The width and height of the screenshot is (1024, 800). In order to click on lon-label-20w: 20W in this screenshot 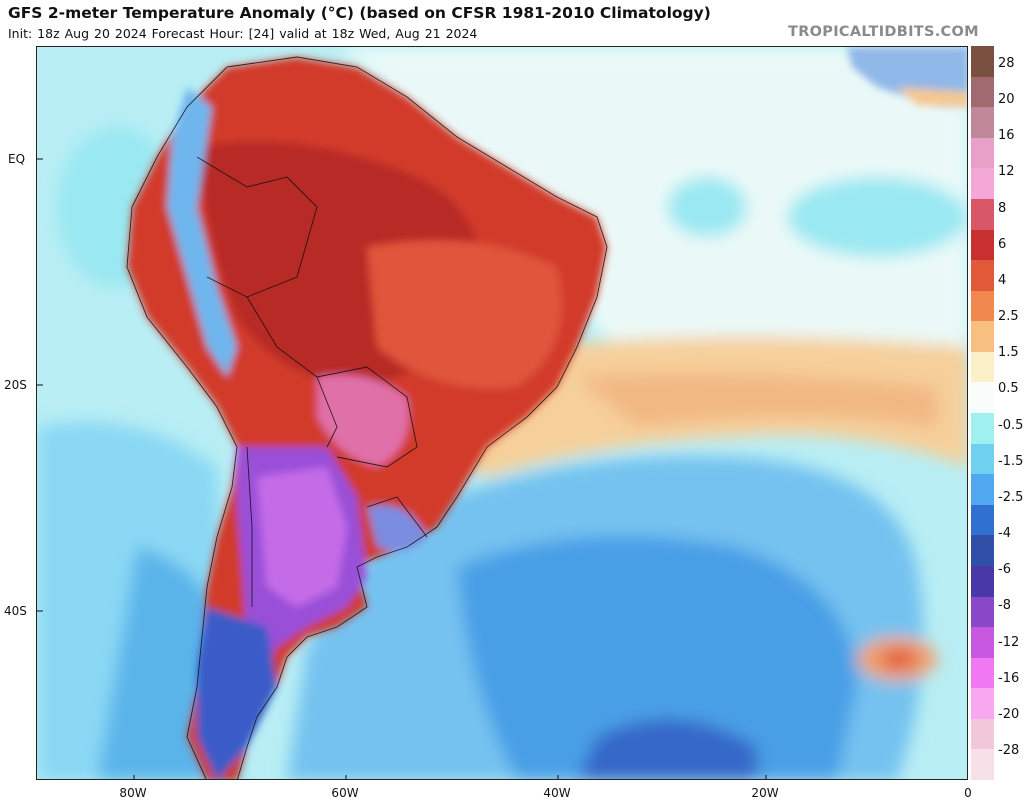, I will do `click(765, 793)`.